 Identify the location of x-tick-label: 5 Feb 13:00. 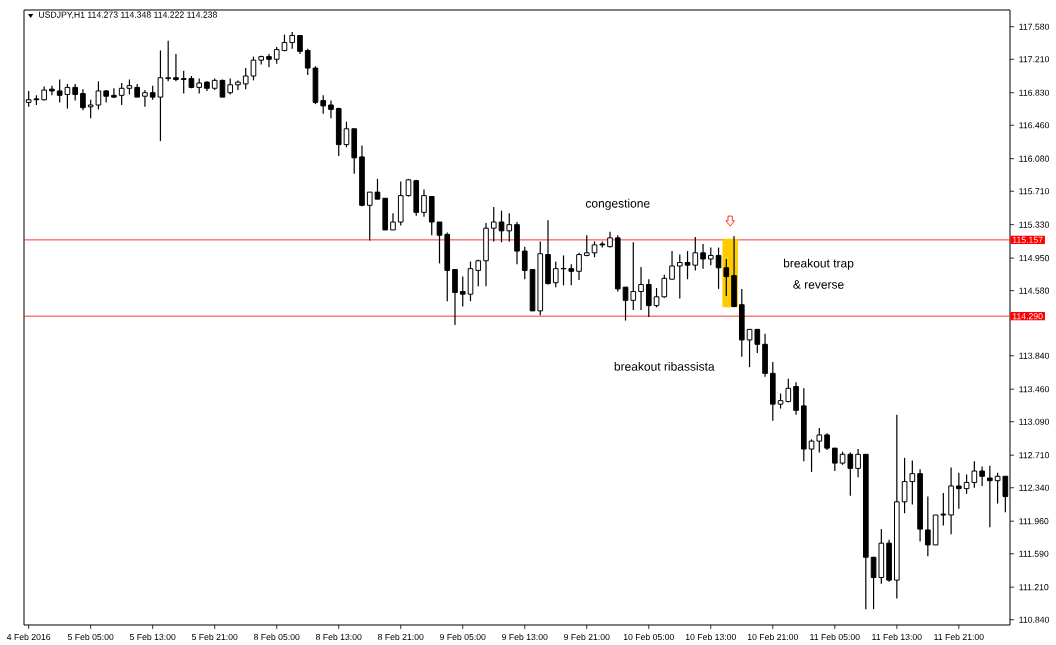
(152, 637).